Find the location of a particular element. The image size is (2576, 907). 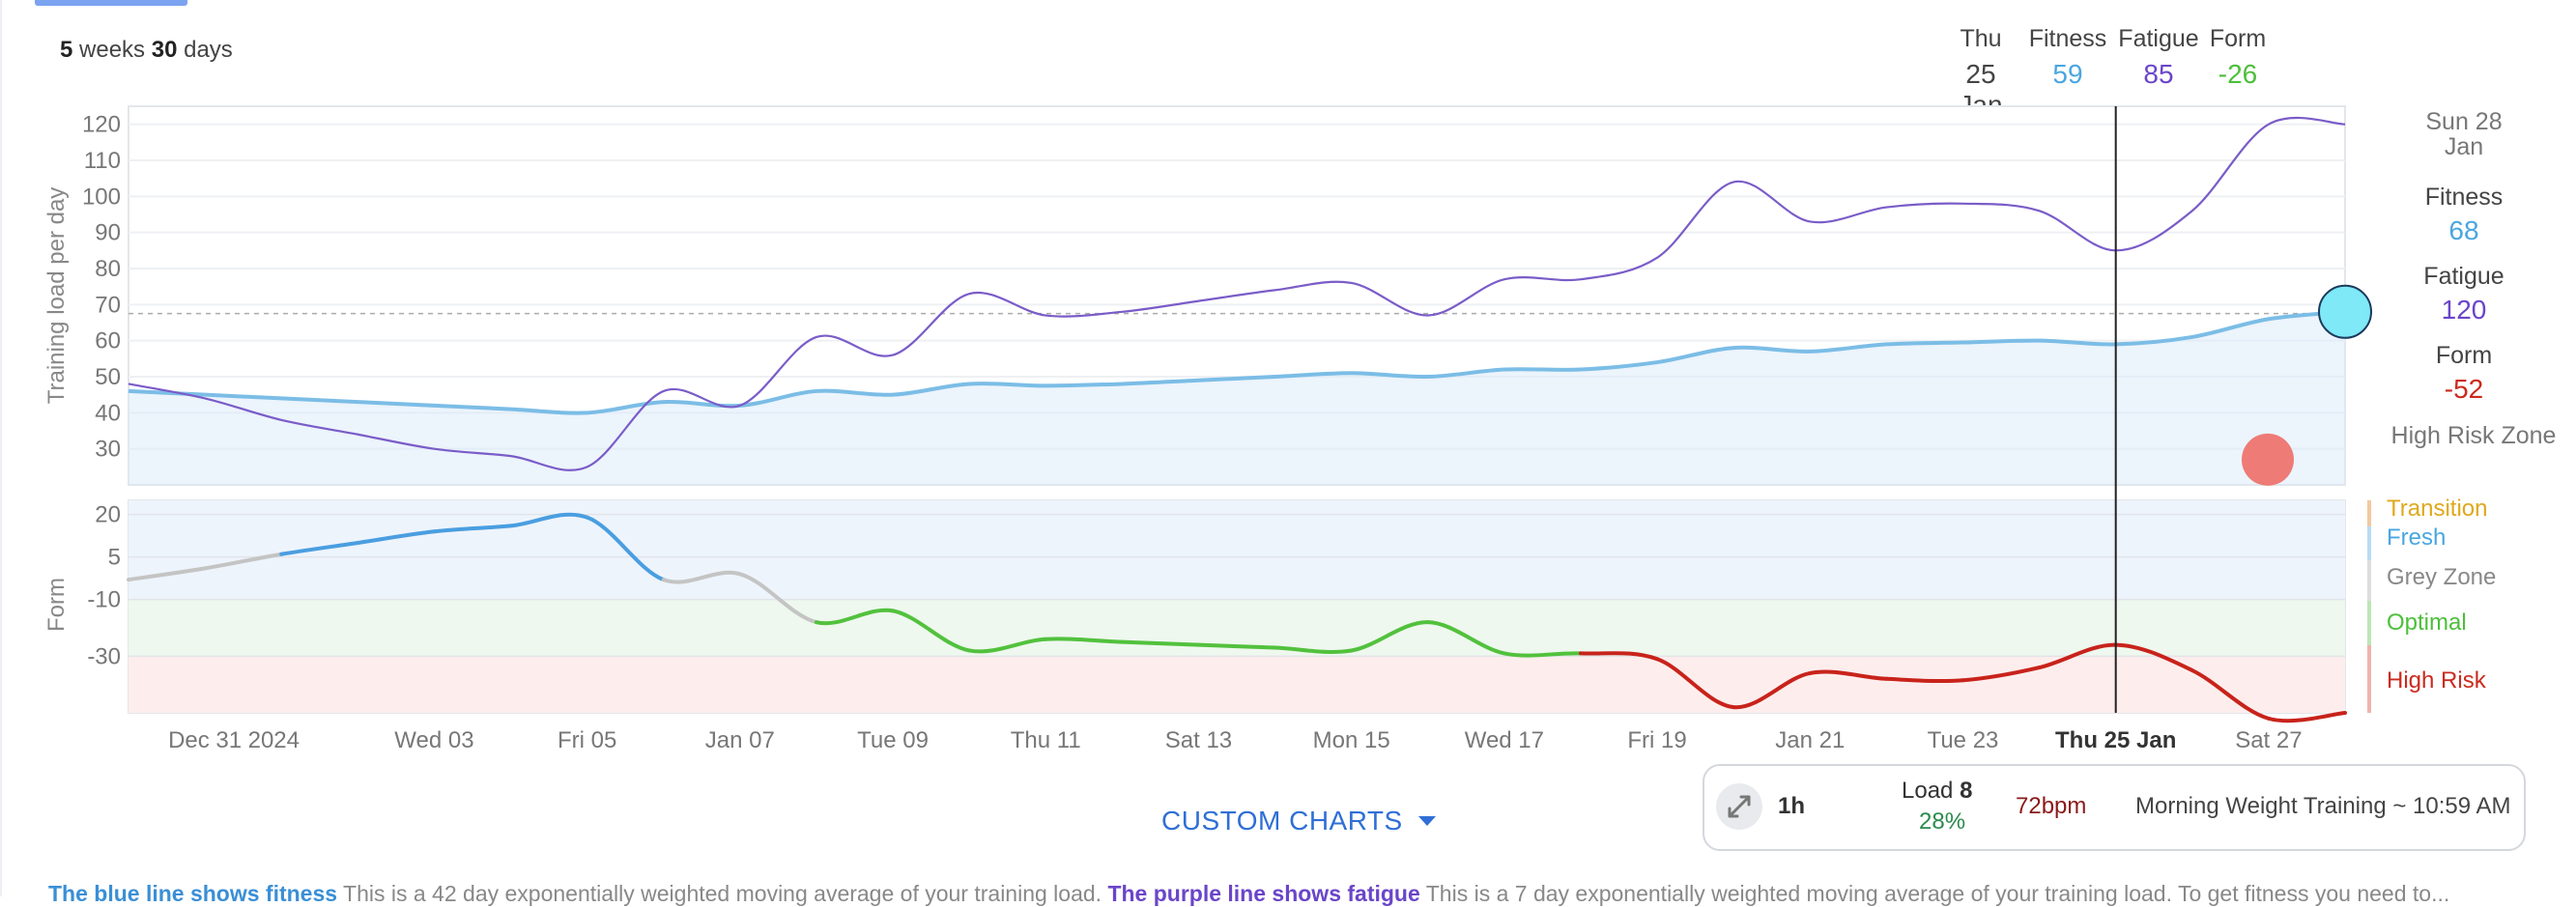

y-tick-110: 110 is located at coordinates (103, 161).